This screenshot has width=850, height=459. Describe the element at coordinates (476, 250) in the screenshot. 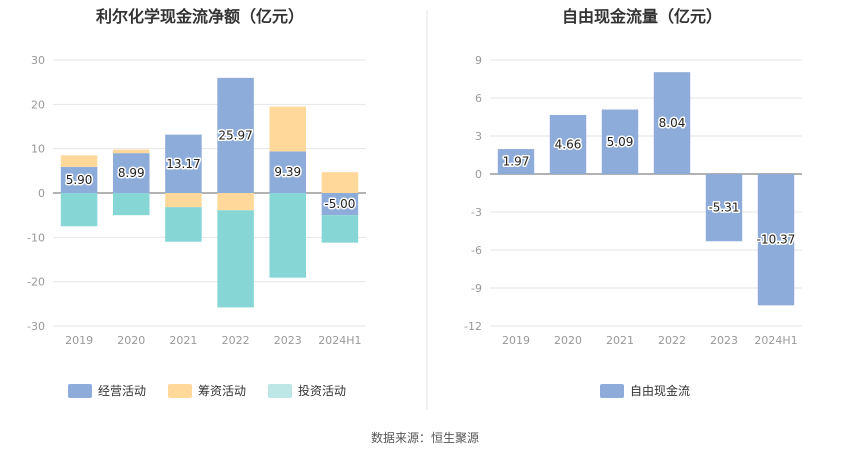

I see `y-tick-label: -6` at that location.